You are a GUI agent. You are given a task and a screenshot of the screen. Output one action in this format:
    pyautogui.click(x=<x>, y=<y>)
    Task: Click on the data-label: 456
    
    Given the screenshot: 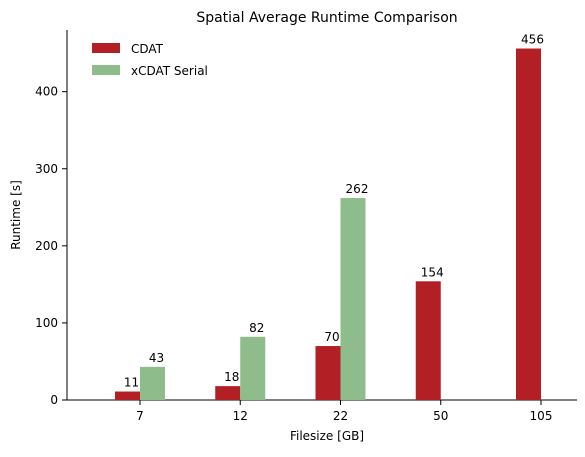 What is the action you would take?
    pyautogui.click(x=532, y=40)
    